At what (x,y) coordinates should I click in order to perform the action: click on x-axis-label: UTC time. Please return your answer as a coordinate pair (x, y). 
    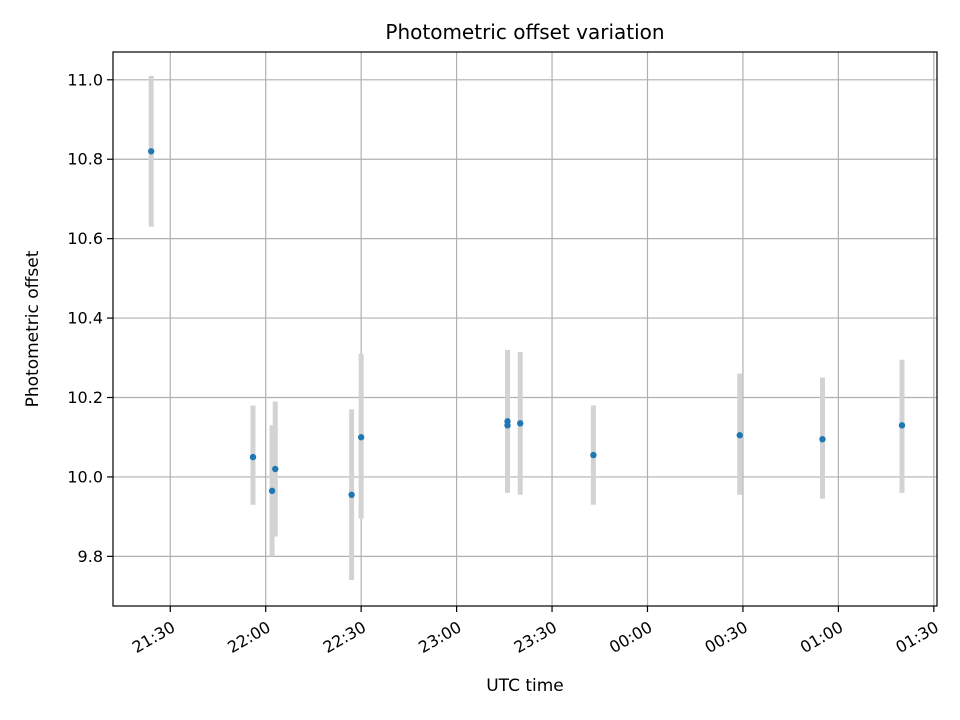
    Looking at the image, I should click on (525, 686).